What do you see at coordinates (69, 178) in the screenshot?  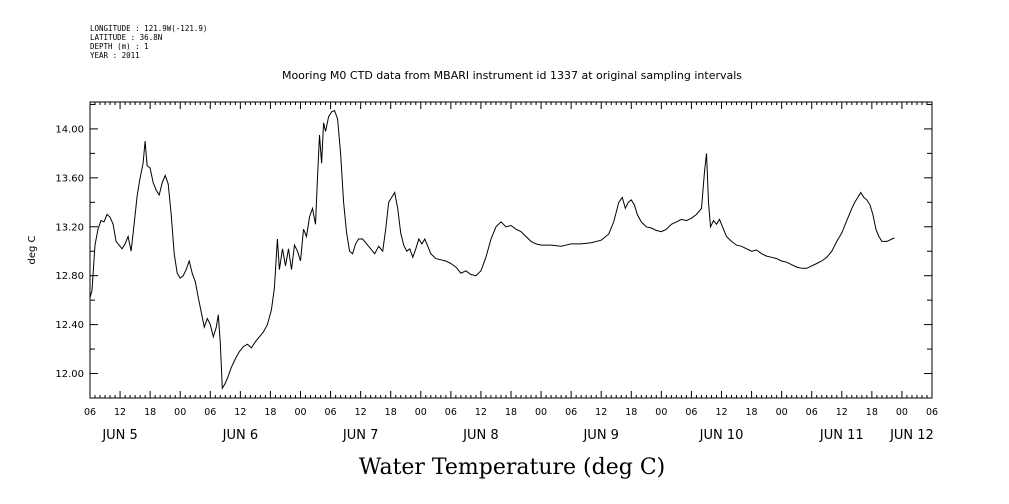 I see `y-tick-label: 13.60` at bounding box center [69, 178].